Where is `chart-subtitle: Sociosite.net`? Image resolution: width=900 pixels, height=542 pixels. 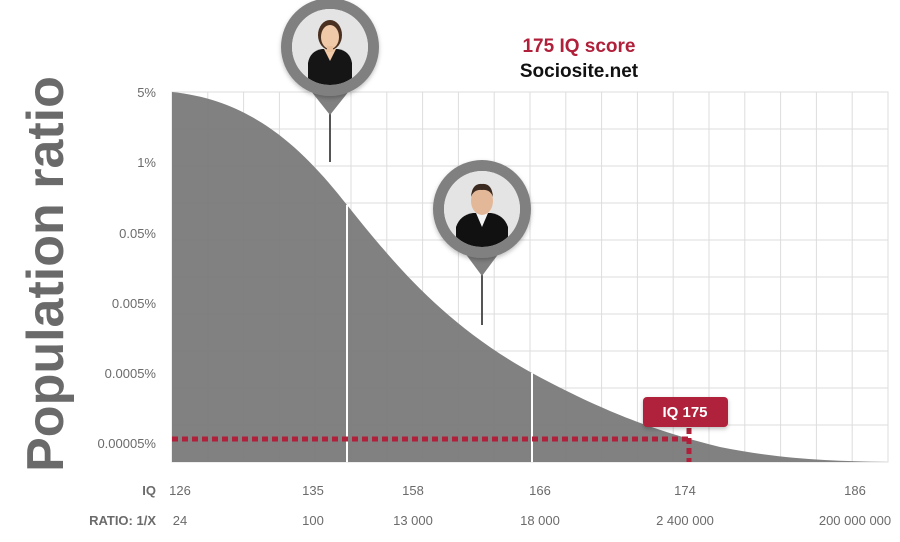 chart-subtitle: Sociosite.net is located at coordinates (579, 71).